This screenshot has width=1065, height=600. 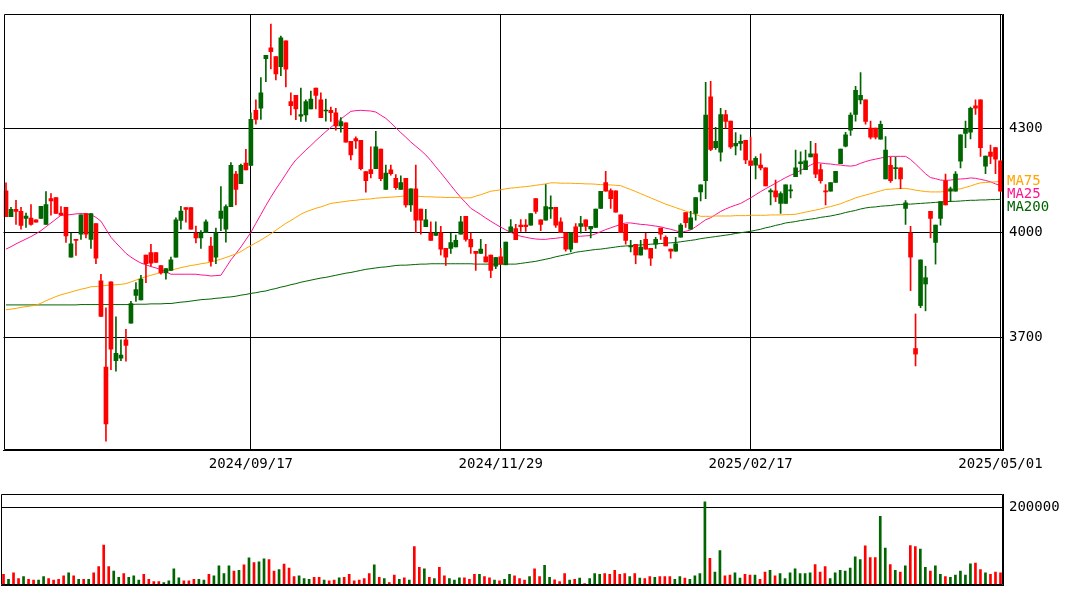 I want to click on y-tick-label: 4300, so click(x=1026, y=126).